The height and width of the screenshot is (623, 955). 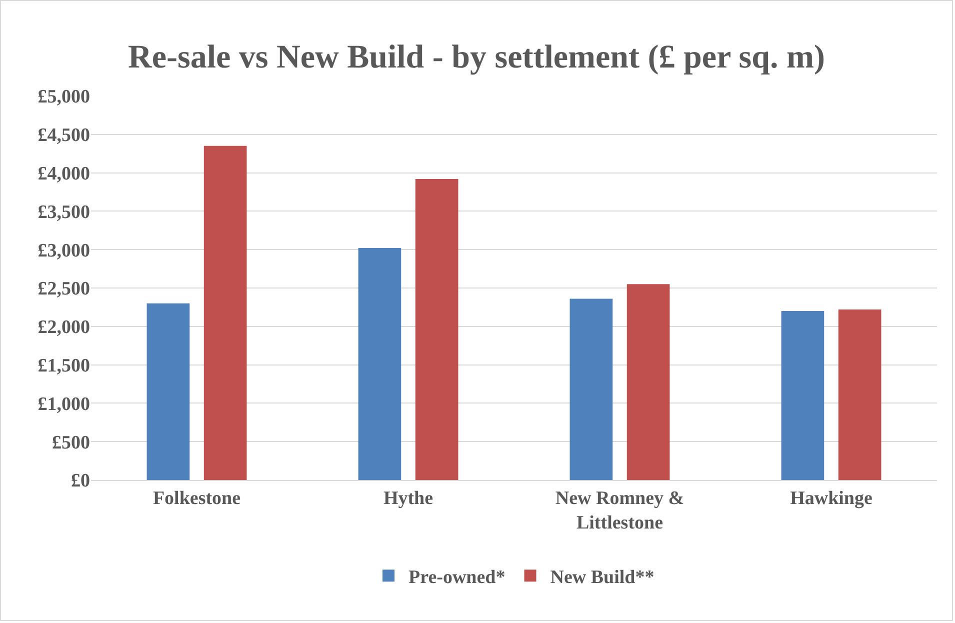 What do you see at coordinates (64, 289) in the screenshot?
I see `y-tick-label: £2,500` at bounding box center [64, 289].